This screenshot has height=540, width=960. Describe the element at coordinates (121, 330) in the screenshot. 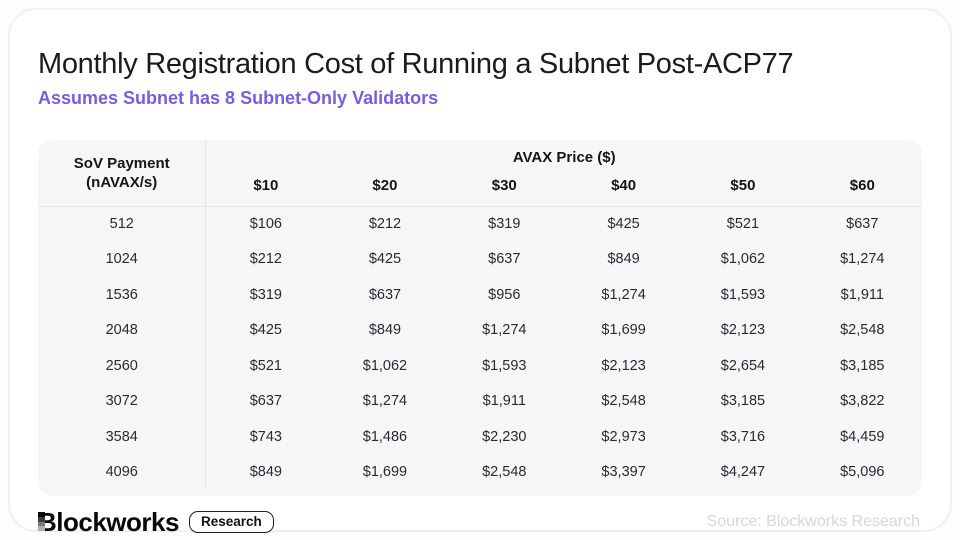

I see `sov-payment-cell: 2048` at that location.